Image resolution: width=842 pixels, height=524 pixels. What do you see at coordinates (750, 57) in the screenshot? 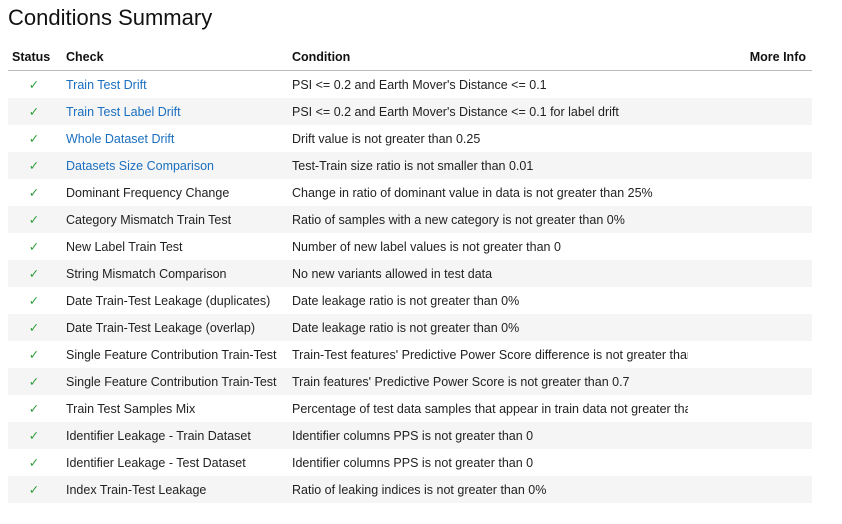
I see `column-header: More Info` at bounding box center [750, 57].